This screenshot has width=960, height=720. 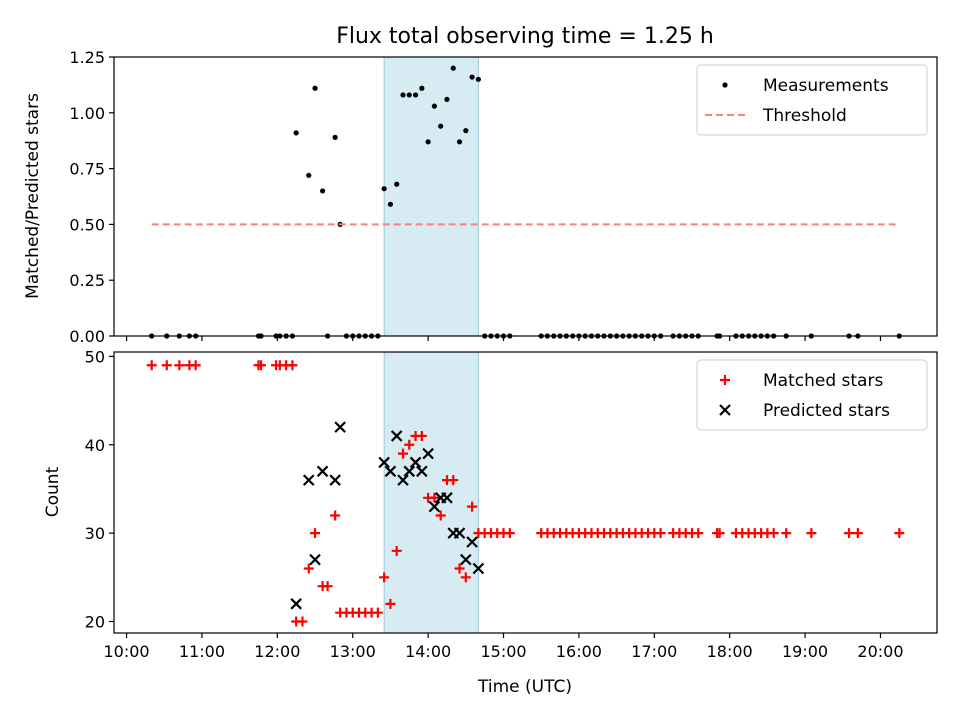 I want to click on x-tick-label: 14:00, so click(x=428, y=651).